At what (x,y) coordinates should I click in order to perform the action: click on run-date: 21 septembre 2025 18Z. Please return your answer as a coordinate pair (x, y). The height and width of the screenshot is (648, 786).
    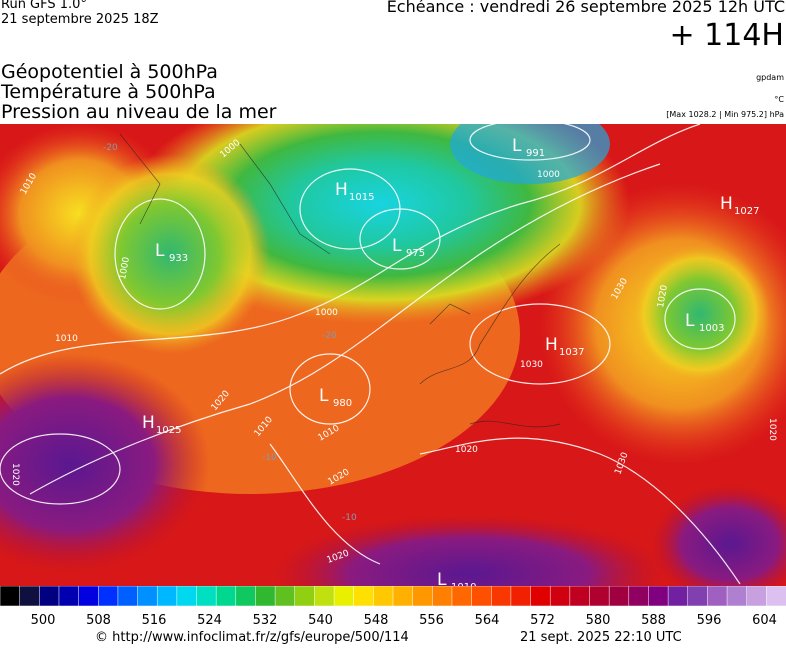
    Looking at the image, I should click on (80, 19).